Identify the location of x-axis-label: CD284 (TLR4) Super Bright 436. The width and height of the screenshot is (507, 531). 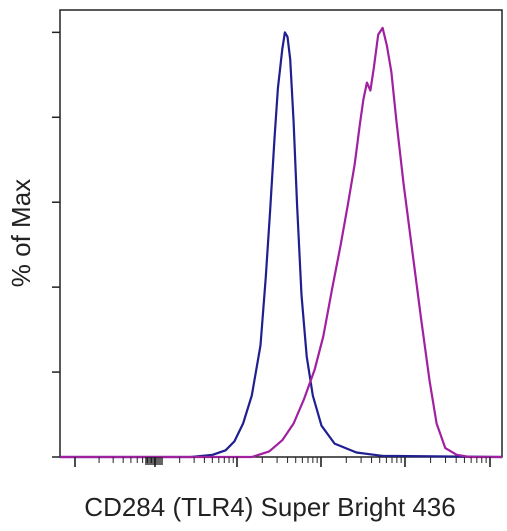
(269, 507).